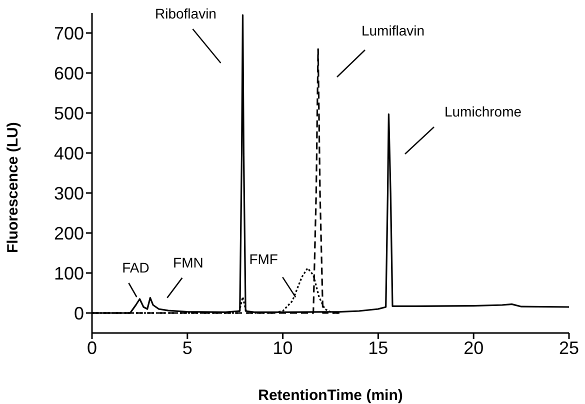 This screenshot has width=585, height=404. I want to click on annotation: Riboflavin, so click(185, 14).